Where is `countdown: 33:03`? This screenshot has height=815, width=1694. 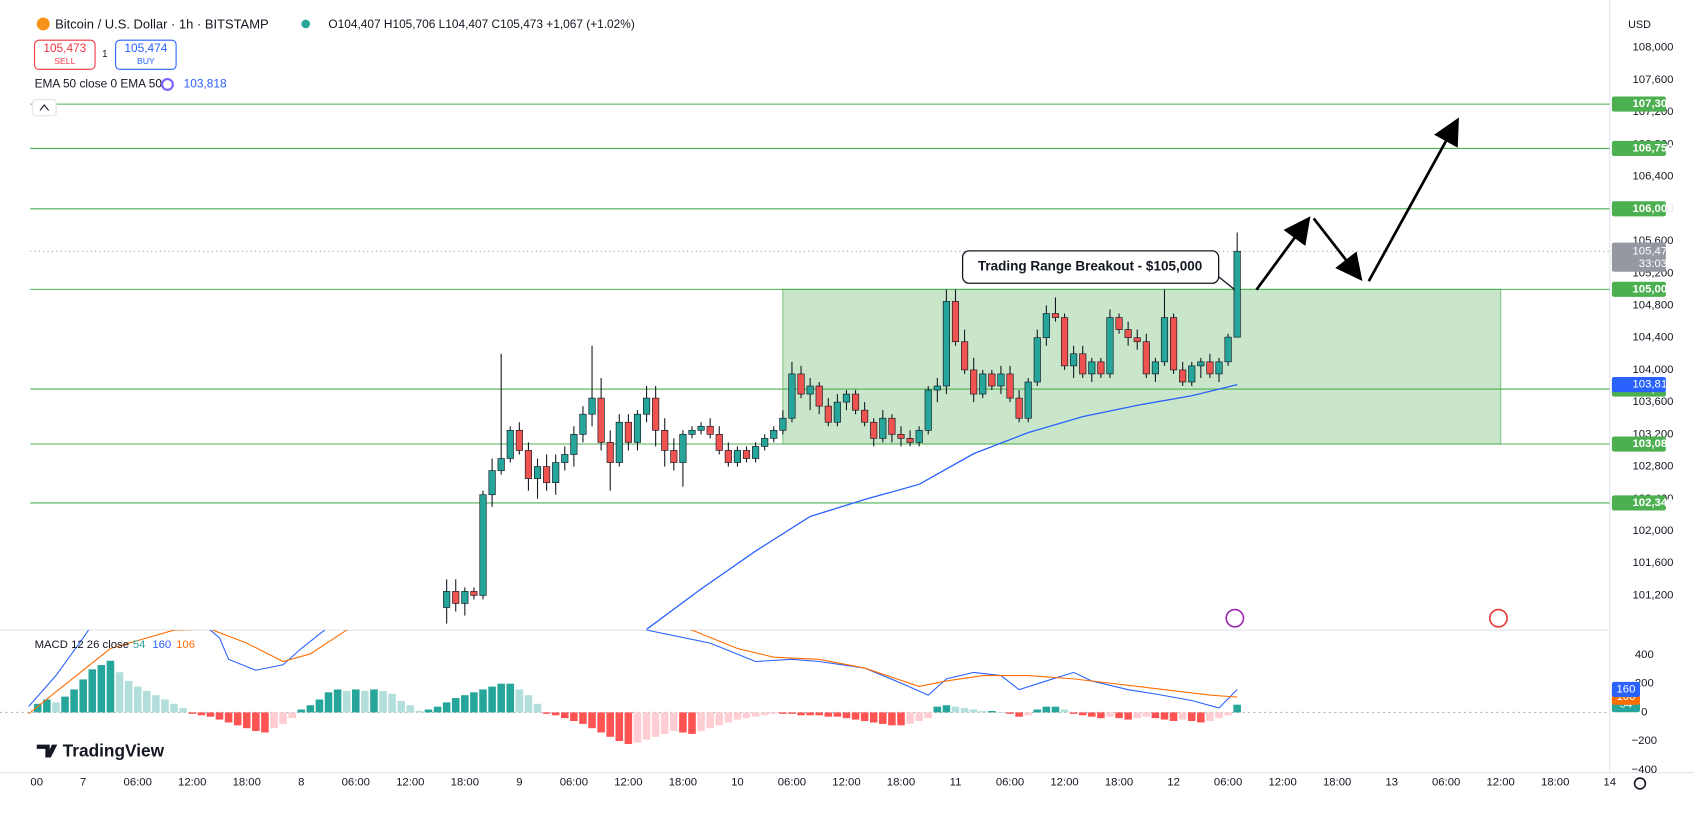
countdown: 33:03 is located at coordinates (1653, 264).